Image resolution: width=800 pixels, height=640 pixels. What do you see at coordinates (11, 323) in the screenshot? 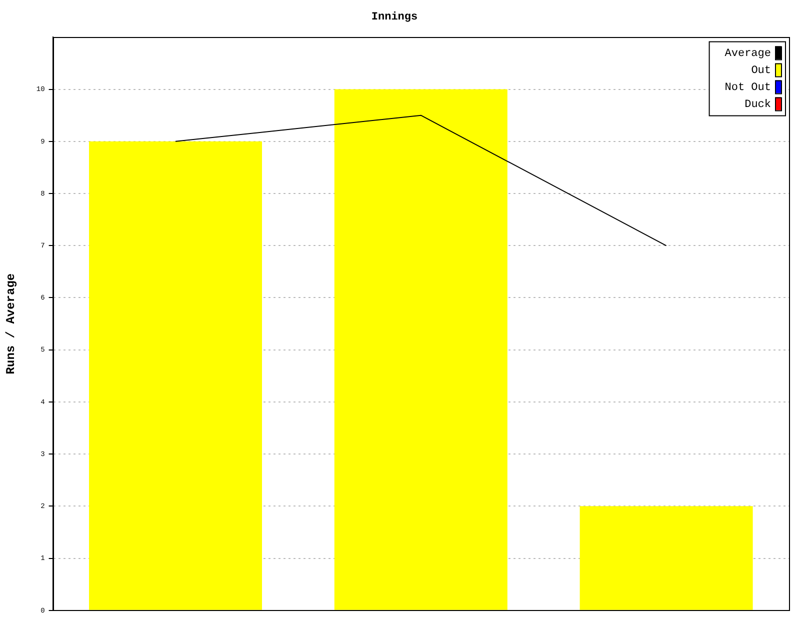
I see `y-axis-title: Runs / Average` at bounding box center [11, 323].